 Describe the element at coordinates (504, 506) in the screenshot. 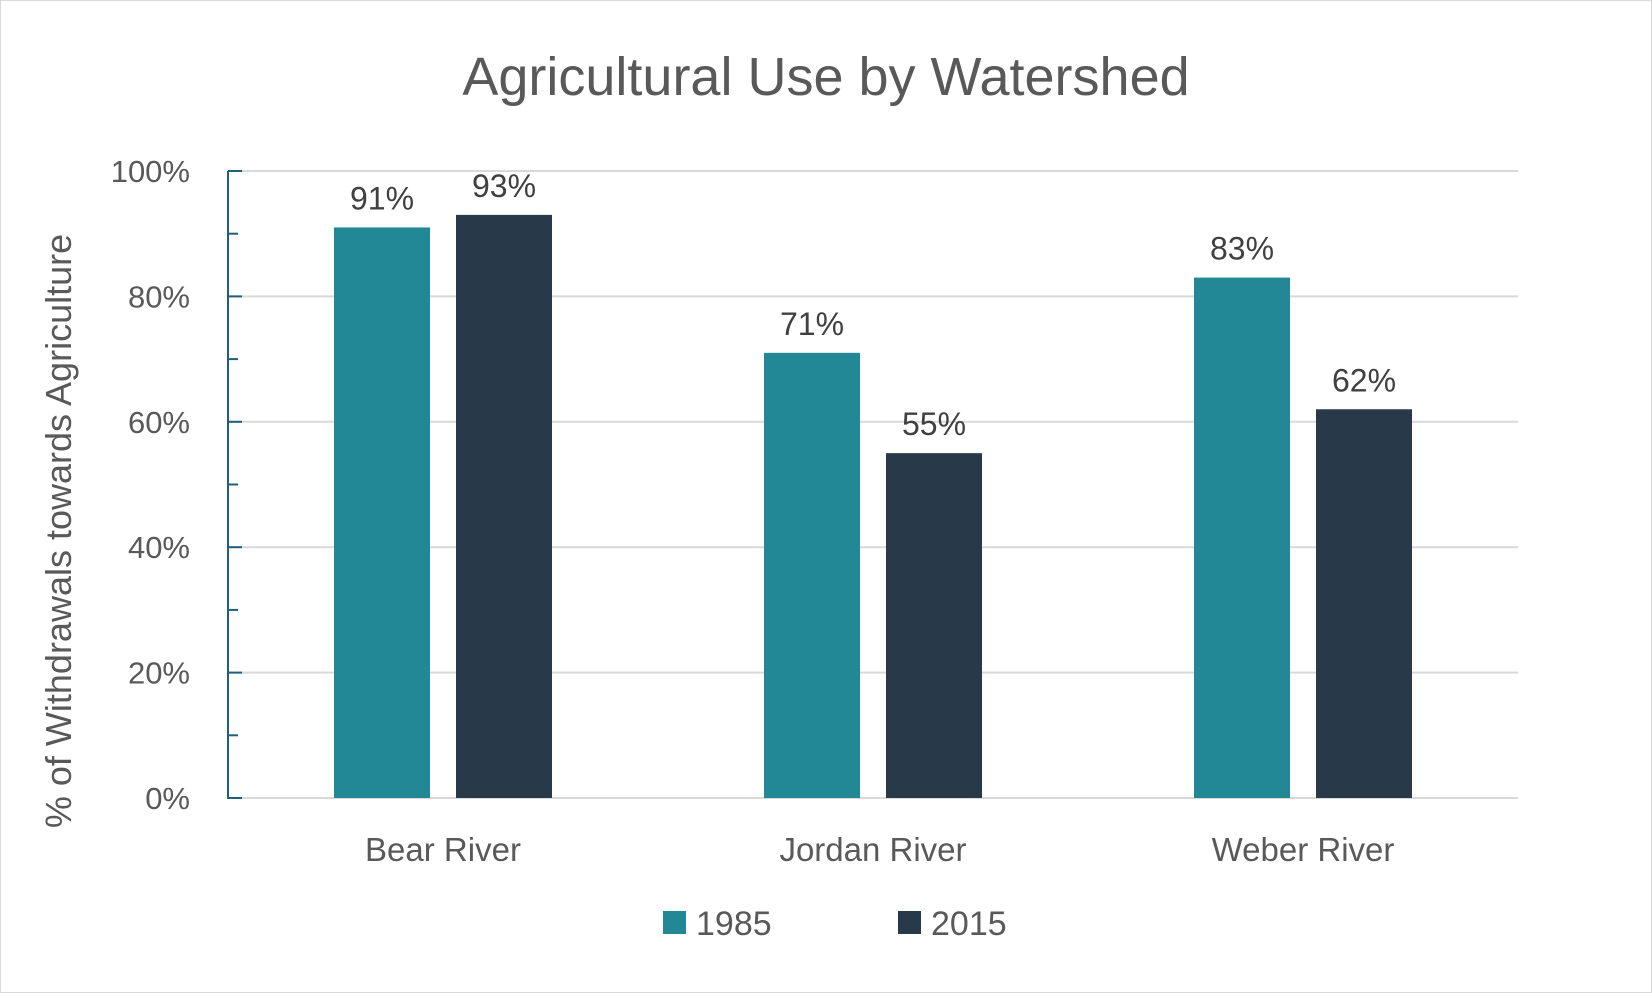

I see `bar-2015-bear-river` at that location.